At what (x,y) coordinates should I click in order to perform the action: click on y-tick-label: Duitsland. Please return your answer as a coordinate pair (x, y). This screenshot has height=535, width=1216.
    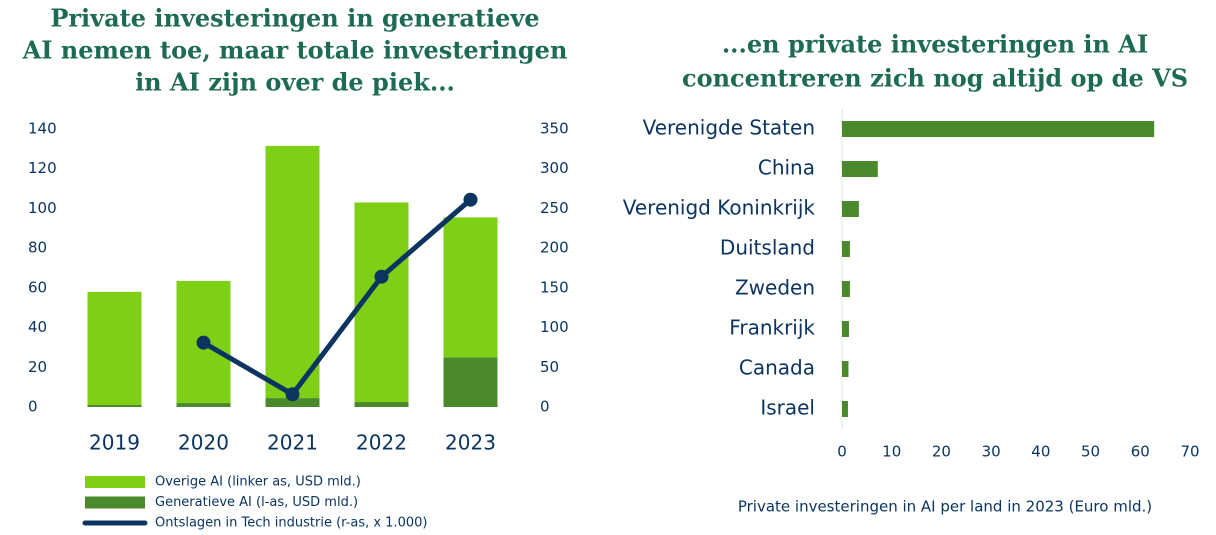
    Looking at the image, I should click on (767, 248).